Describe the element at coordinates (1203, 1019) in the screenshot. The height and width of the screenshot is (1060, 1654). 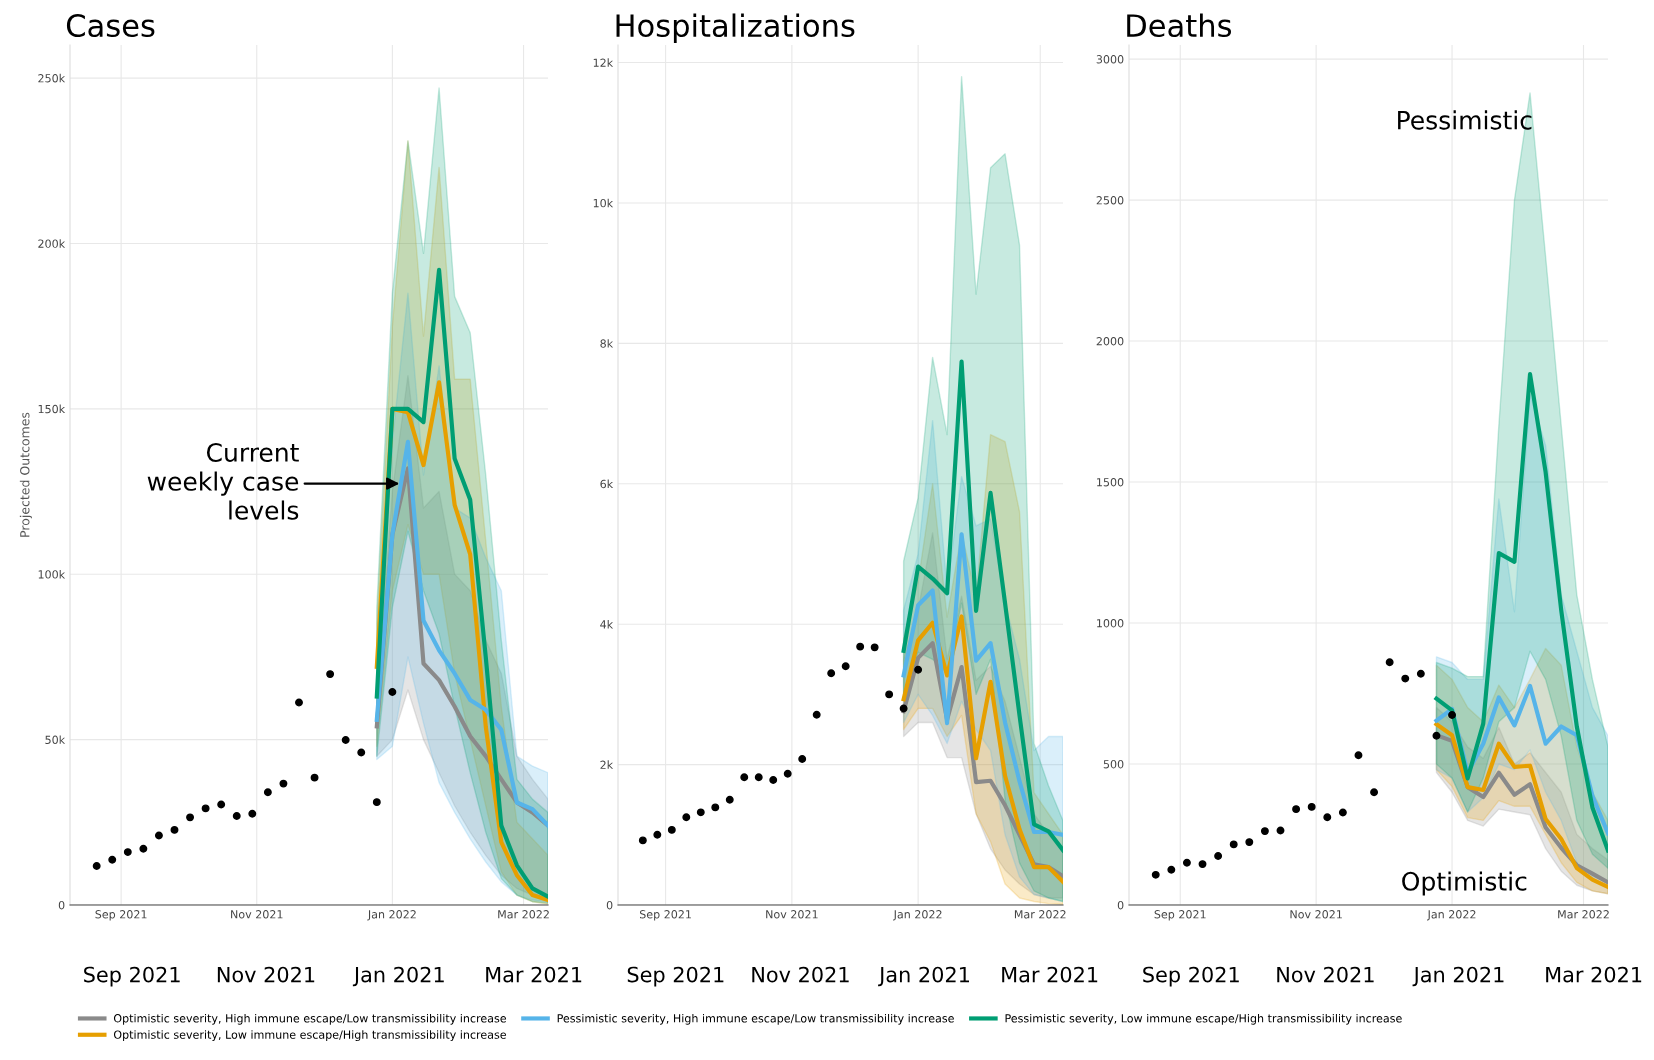
I see `legend-label: Pessimistic severity, Low immune escape/High transmissibility increase` at that location.